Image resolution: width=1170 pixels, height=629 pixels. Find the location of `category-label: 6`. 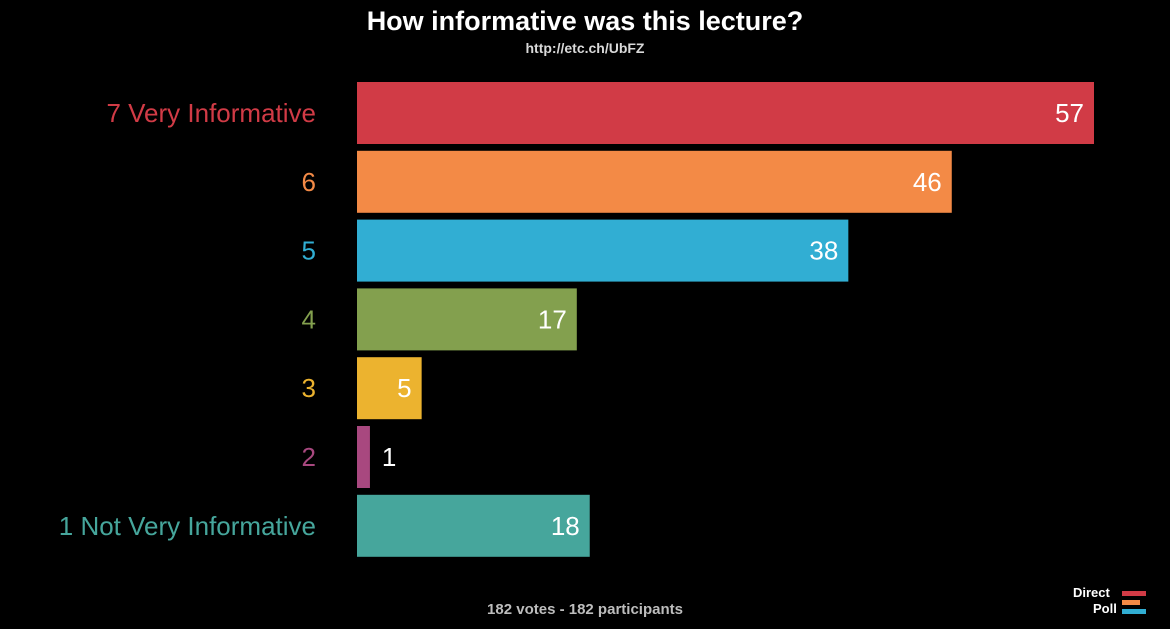

category-label: 6 is located at coordinates (309, 182).